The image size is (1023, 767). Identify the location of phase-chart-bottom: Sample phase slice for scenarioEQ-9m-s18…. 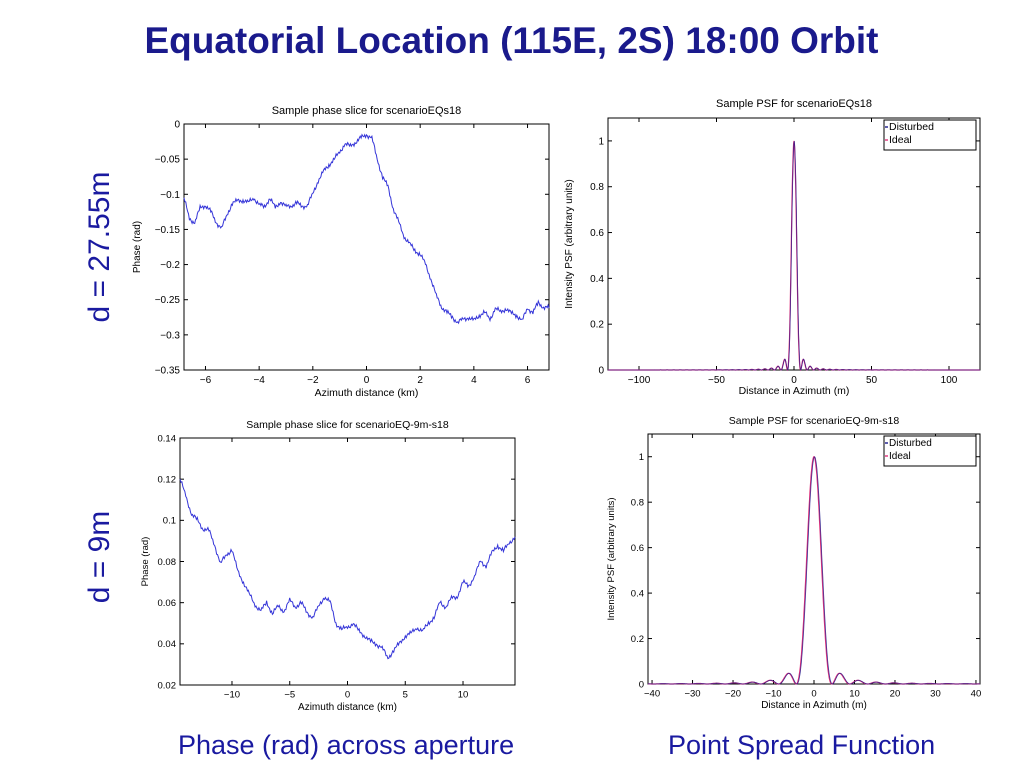
(328, 566).